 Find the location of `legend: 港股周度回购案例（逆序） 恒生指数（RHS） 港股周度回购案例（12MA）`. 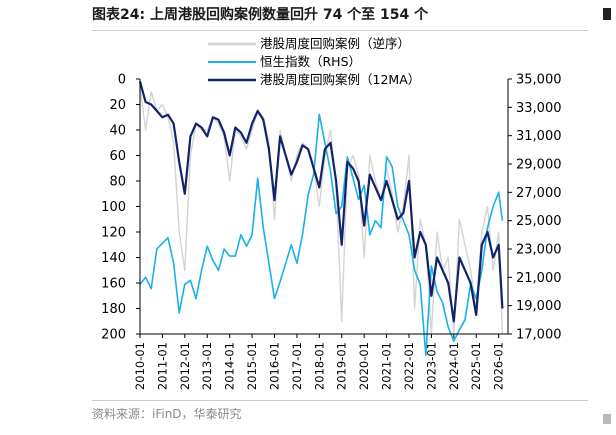

legend: 港股周度回购案例（逆序） 恒生指数（RHS） 港股周度回购案例（12MA） is located at coordinates (314, 61).